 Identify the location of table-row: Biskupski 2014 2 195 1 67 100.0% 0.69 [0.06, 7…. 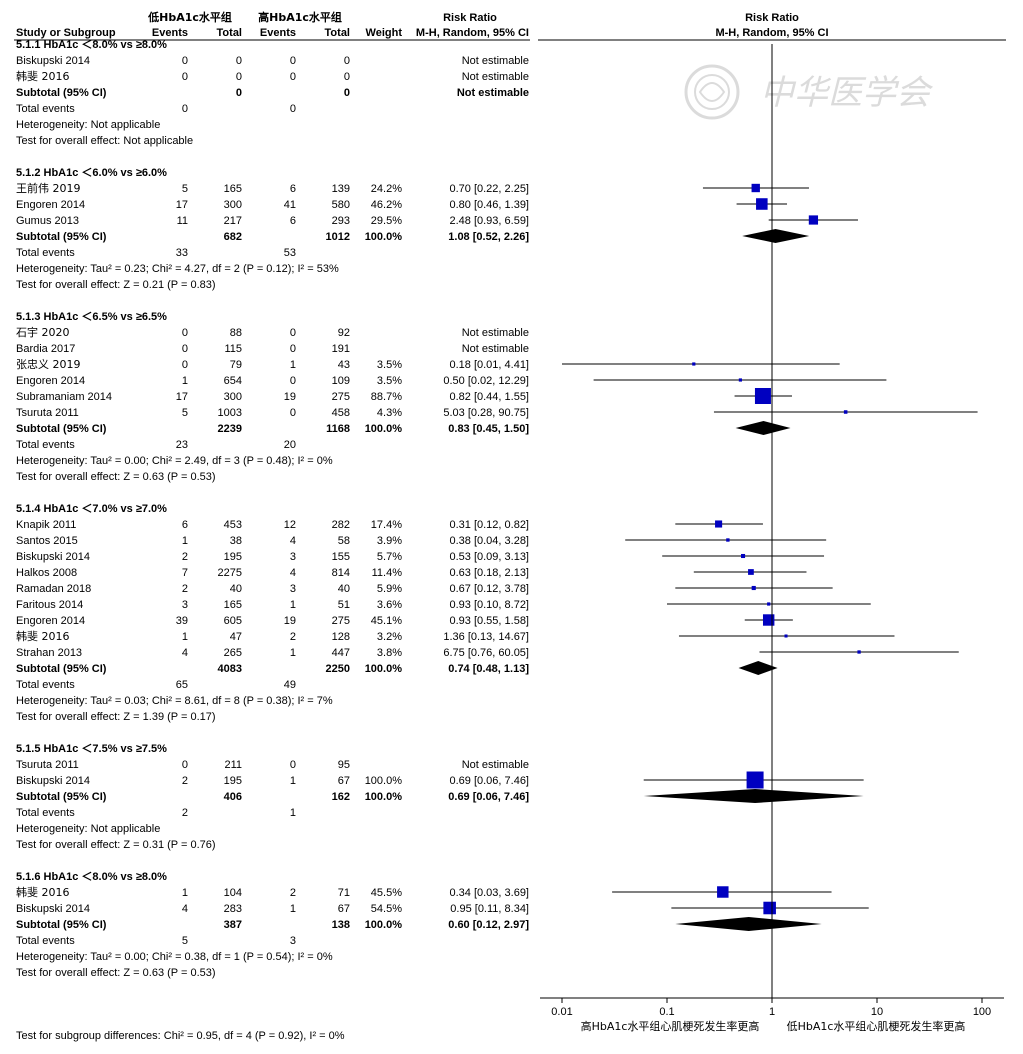
(272, 781).